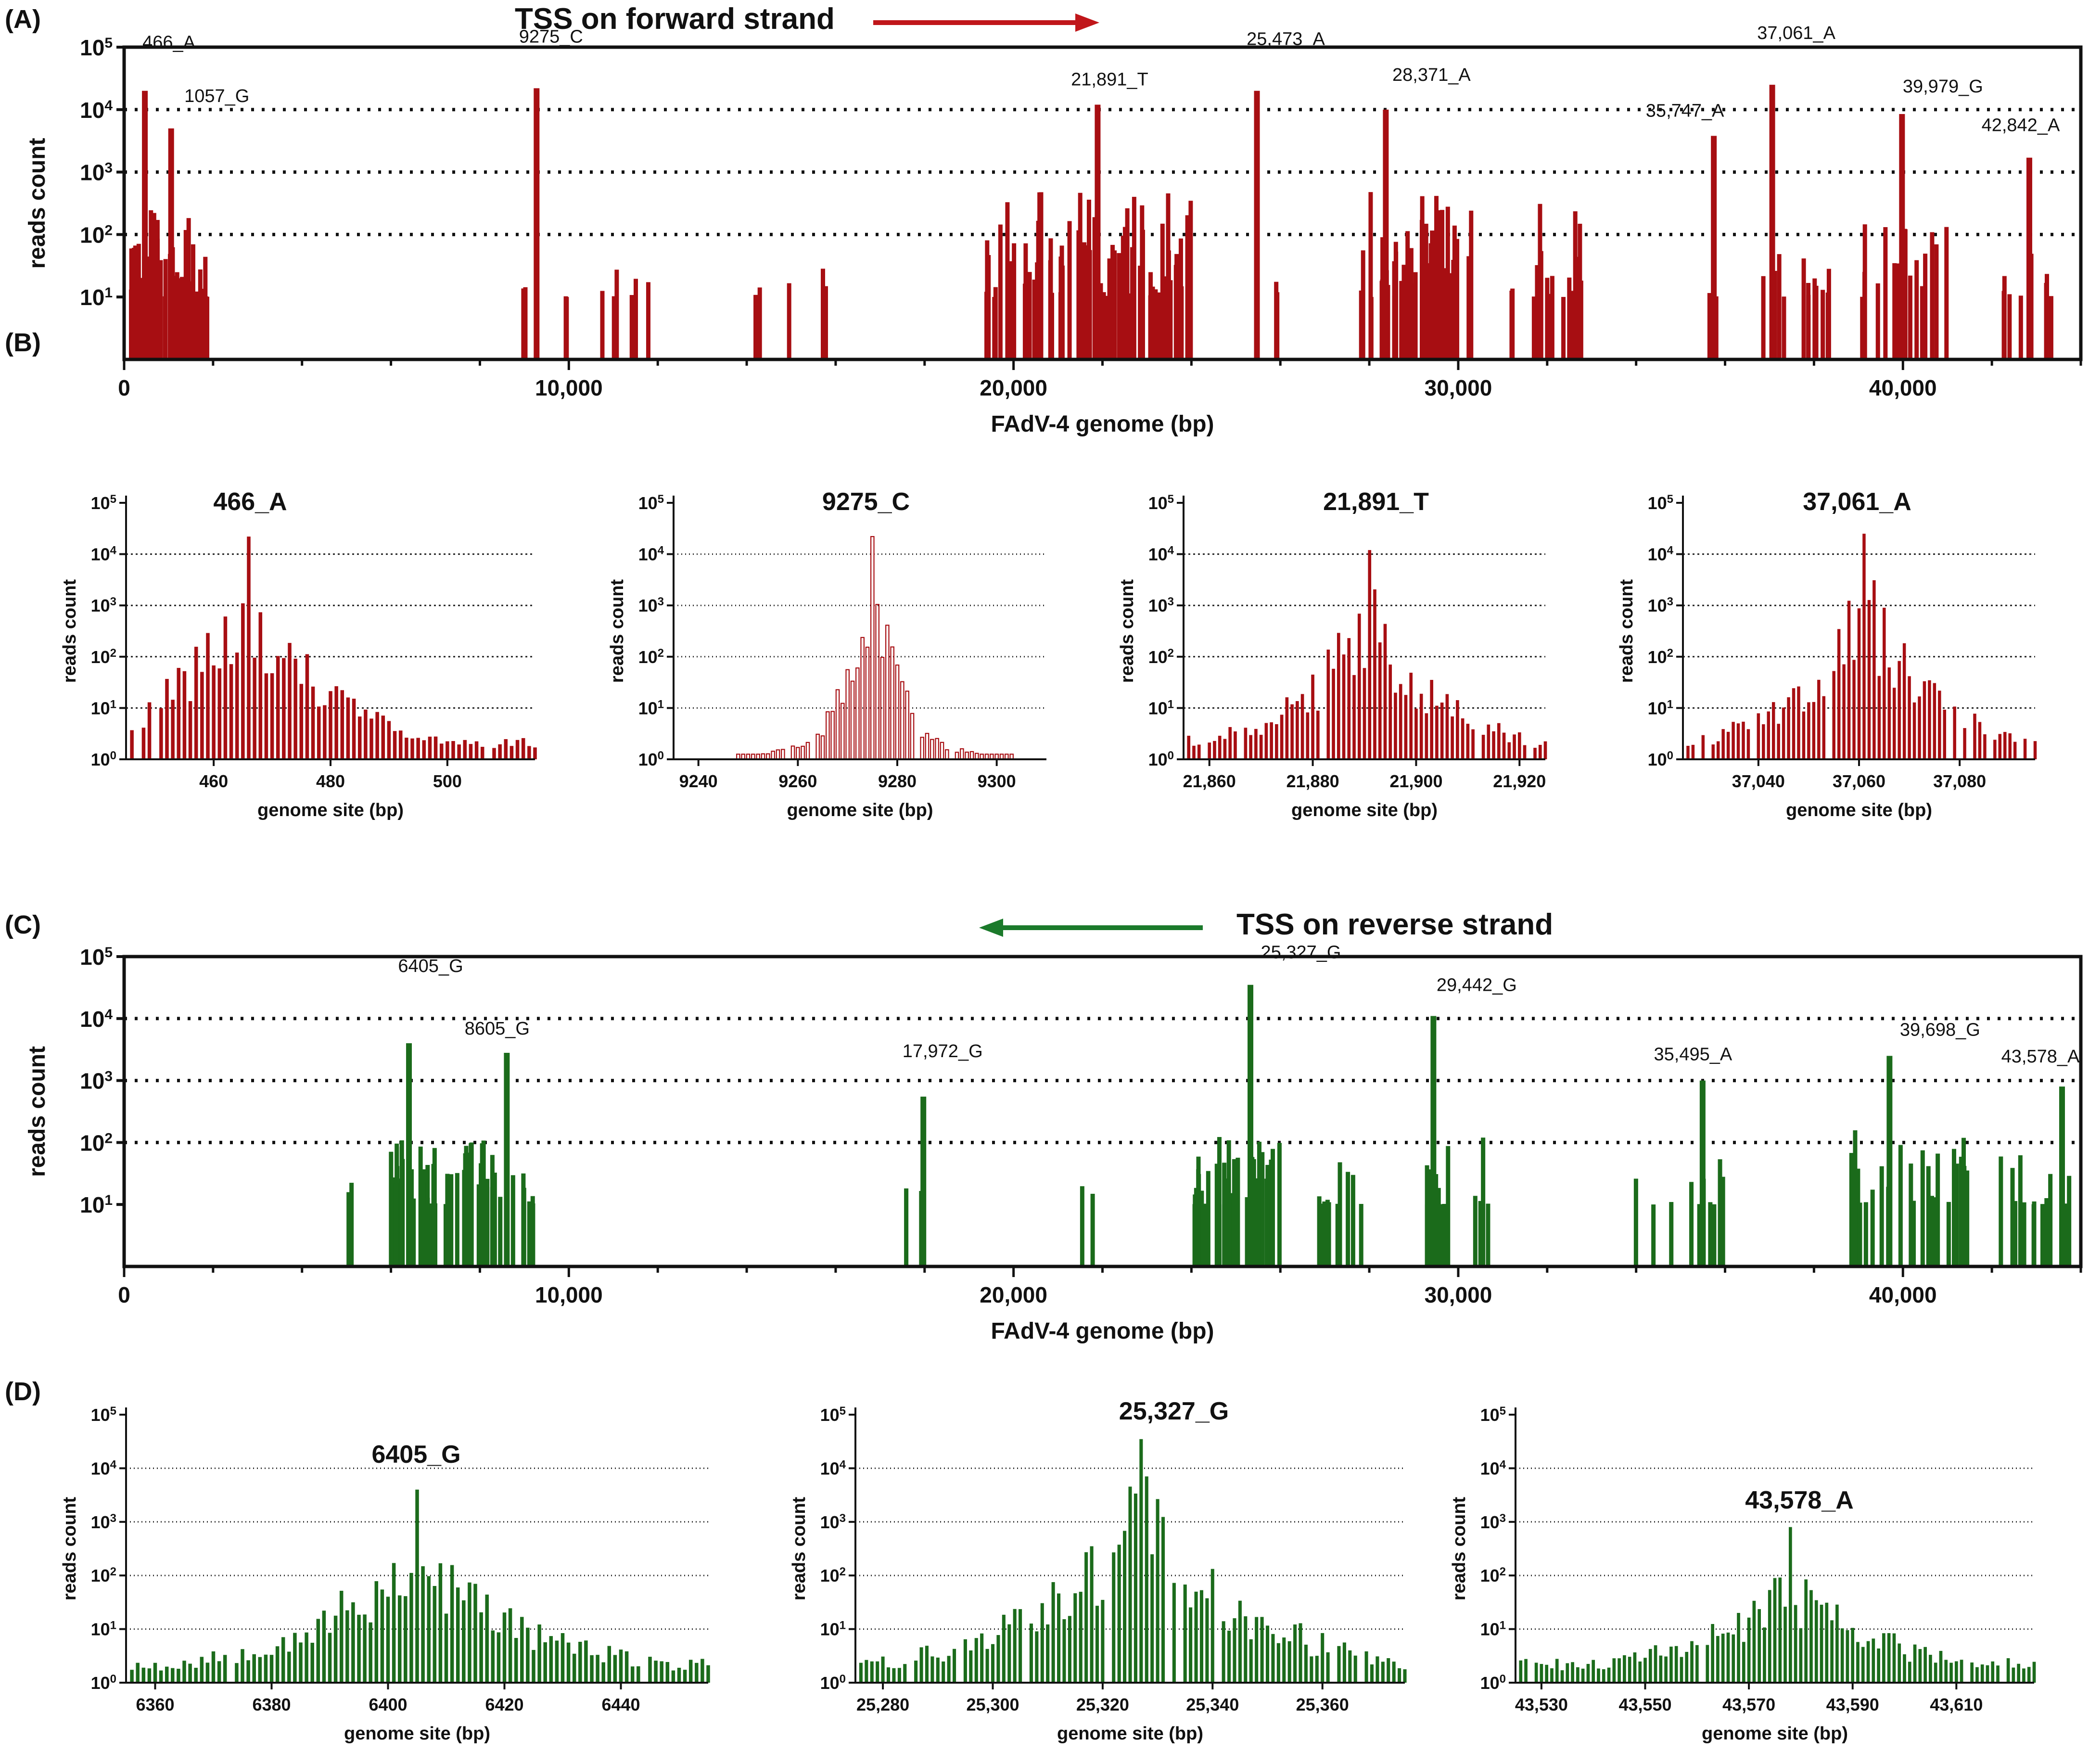 The image size is (2089, 1764). I want to click on x-tick-label: 480, so click(331, 781).